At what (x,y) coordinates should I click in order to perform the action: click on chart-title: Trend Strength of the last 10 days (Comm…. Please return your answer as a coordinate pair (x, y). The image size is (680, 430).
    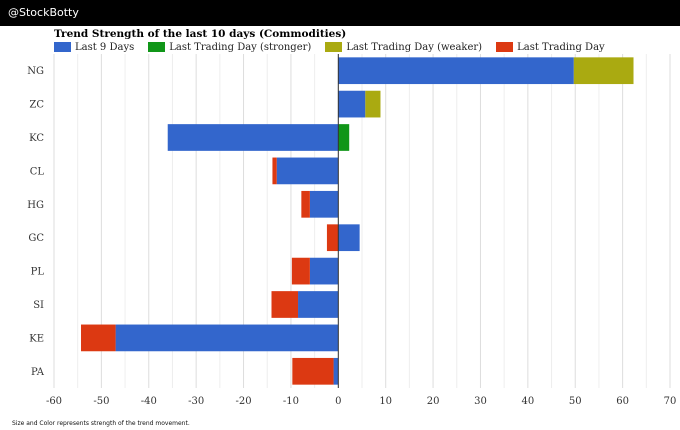
    Looking at the image, I should click on (200, 34).